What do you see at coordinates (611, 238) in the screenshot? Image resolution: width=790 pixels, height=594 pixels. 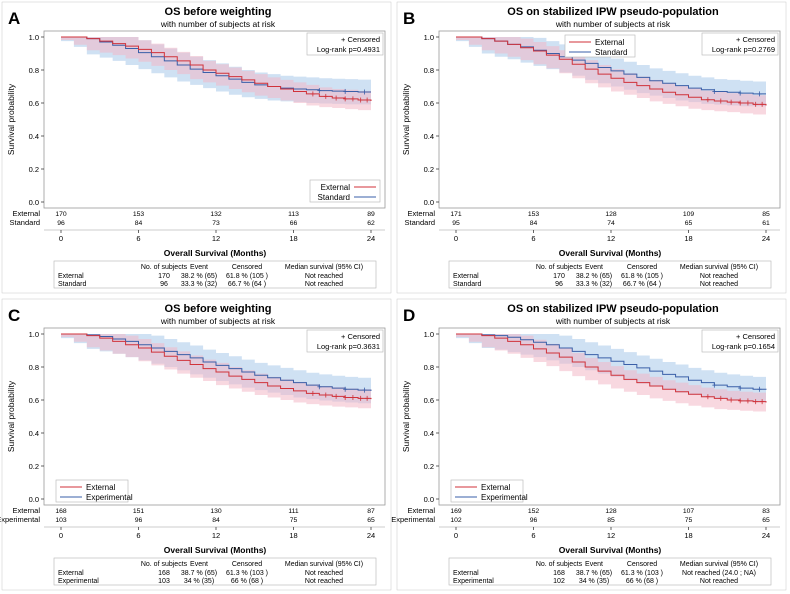 I see `x-tick-label: 12` at bounding box center [611, 238].